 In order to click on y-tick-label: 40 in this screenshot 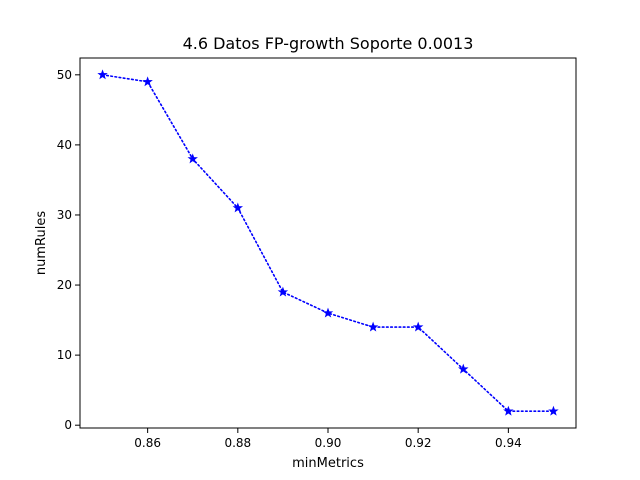, I will do `click(64, 145)`.